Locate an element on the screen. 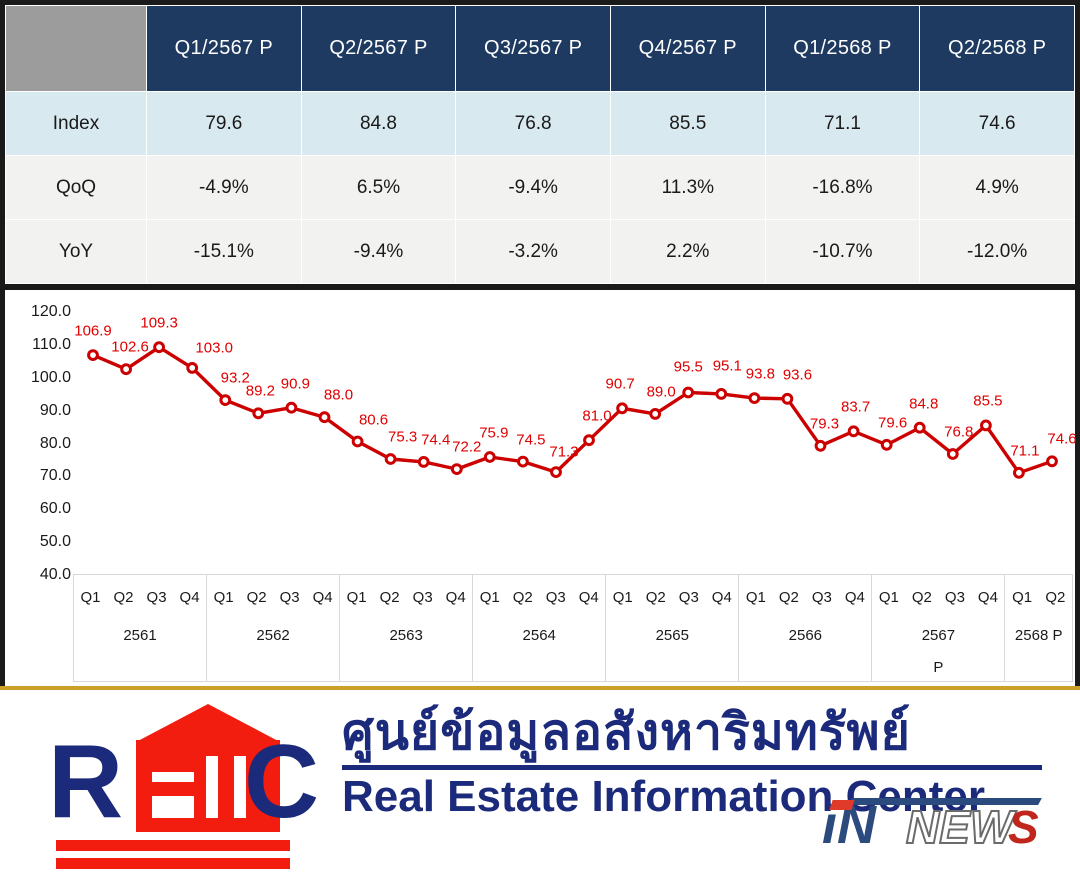 This screenshot has height=882, width=1080. data-label-Q4-2565: 95.1 is located at coordinates (727, 366).